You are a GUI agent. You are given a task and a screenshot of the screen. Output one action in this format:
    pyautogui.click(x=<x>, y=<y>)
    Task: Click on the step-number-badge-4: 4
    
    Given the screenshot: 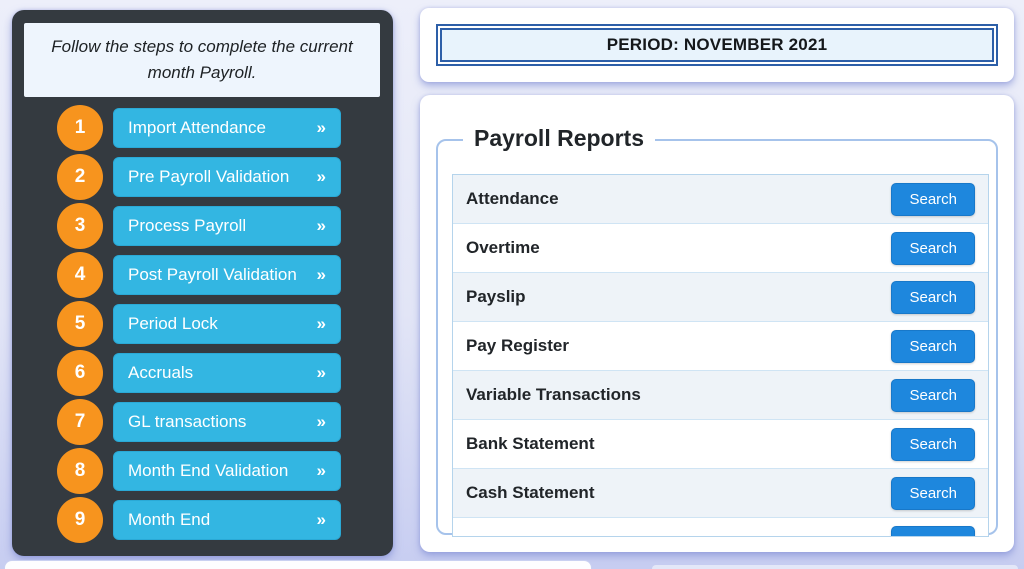 What is the action you would take?
    pyautogui.click(x=80, y=275)
    